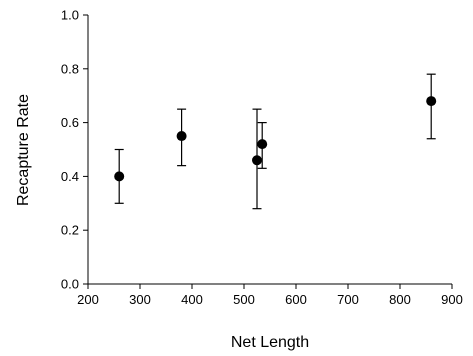 This screenshot has height=356, width=473. I want to click on x-axis-title: Net Length, so click(270, 342).